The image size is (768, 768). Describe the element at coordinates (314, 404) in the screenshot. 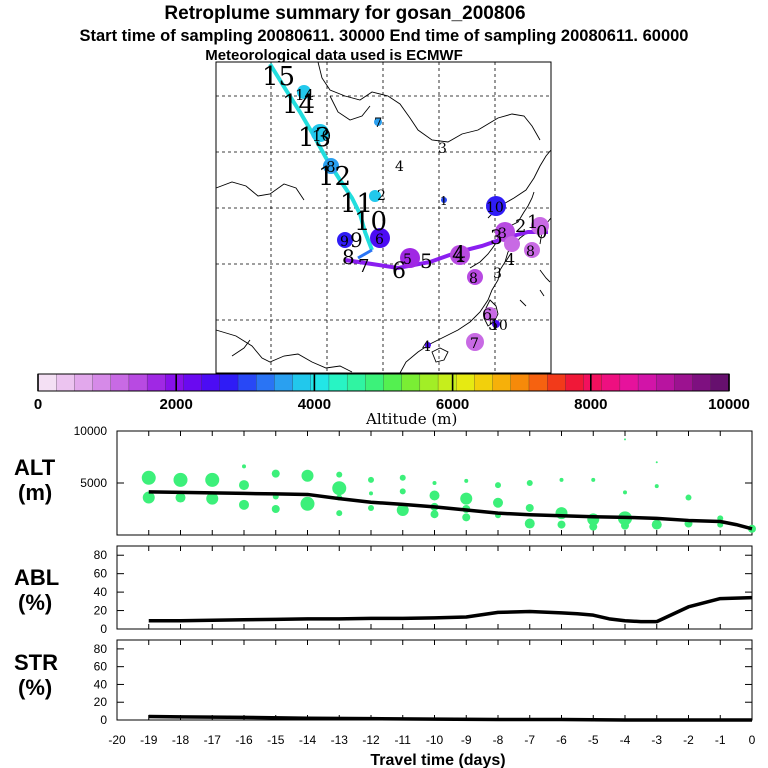

I see `colorbar-tick-label: 4000` at that location.